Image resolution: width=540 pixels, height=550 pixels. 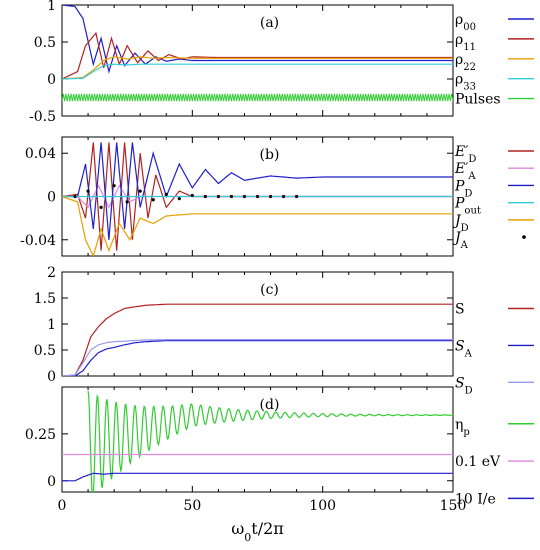 What do you see at coordinates (460, 223) in the screenshot?
I see `legend-label: JD` at bounding box center [460, 223].